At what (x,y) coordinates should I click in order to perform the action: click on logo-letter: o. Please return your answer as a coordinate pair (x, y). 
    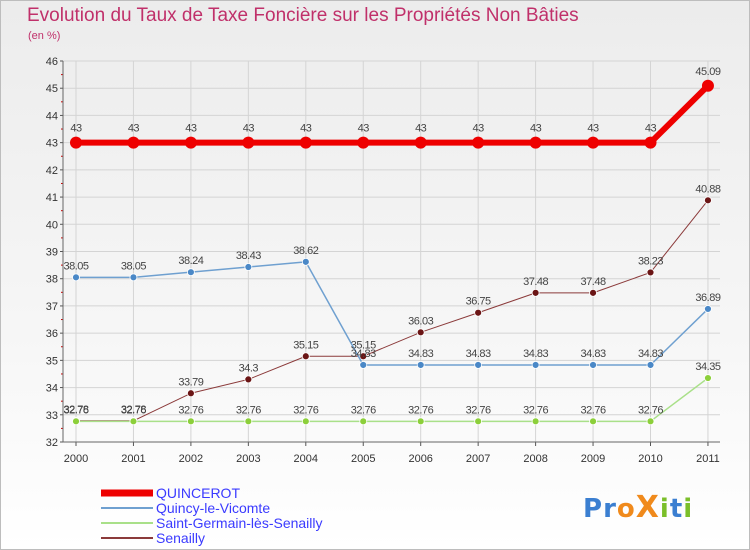
    Looking at the image, I should click on (626, 509).